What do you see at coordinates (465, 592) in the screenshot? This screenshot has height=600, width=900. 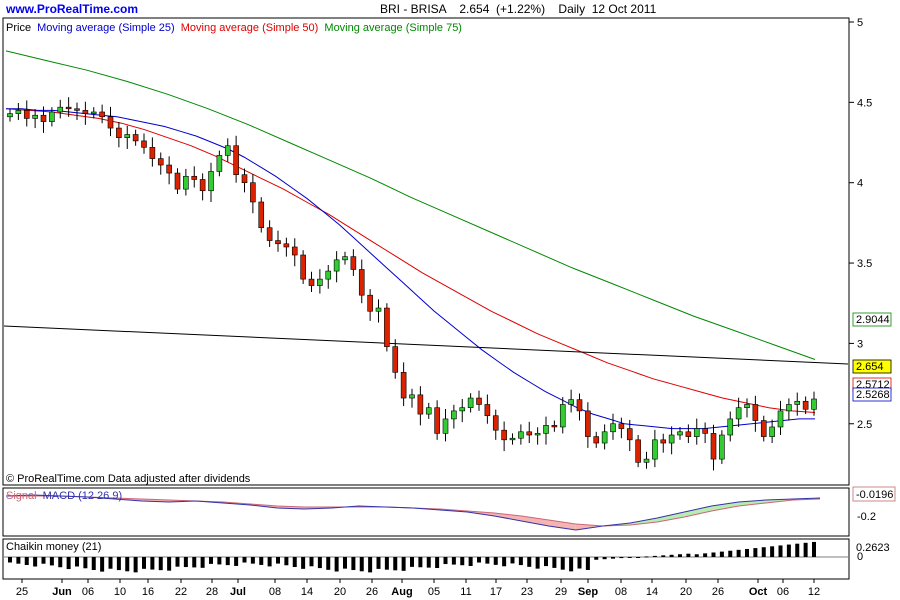 I see `x-tick-label: 11` at bounding box center [465, 592].